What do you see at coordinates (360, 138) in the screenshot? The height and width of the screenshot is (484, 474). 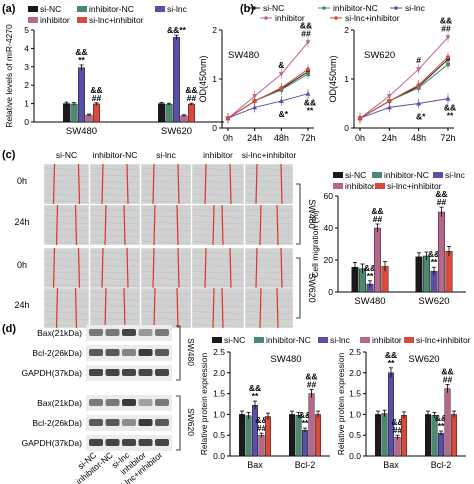 I see `x-tick-label: 0h` at bounding box center [360, 138].